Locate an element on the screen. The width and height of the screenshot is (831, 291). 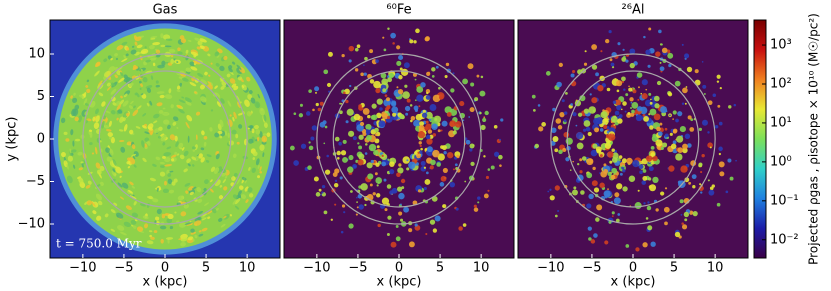
ring is located at coordinates (165, 139).